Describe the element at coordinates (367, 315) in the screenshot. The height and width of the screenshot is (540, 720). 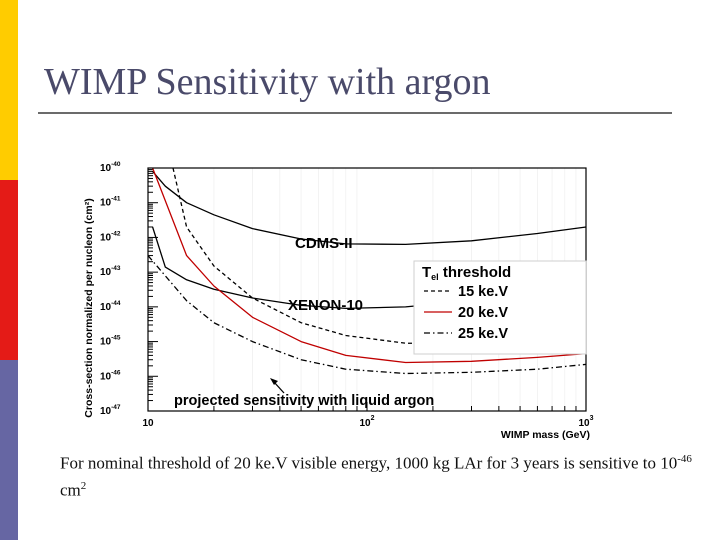
I see `series-line-25-ke-v` at that location.